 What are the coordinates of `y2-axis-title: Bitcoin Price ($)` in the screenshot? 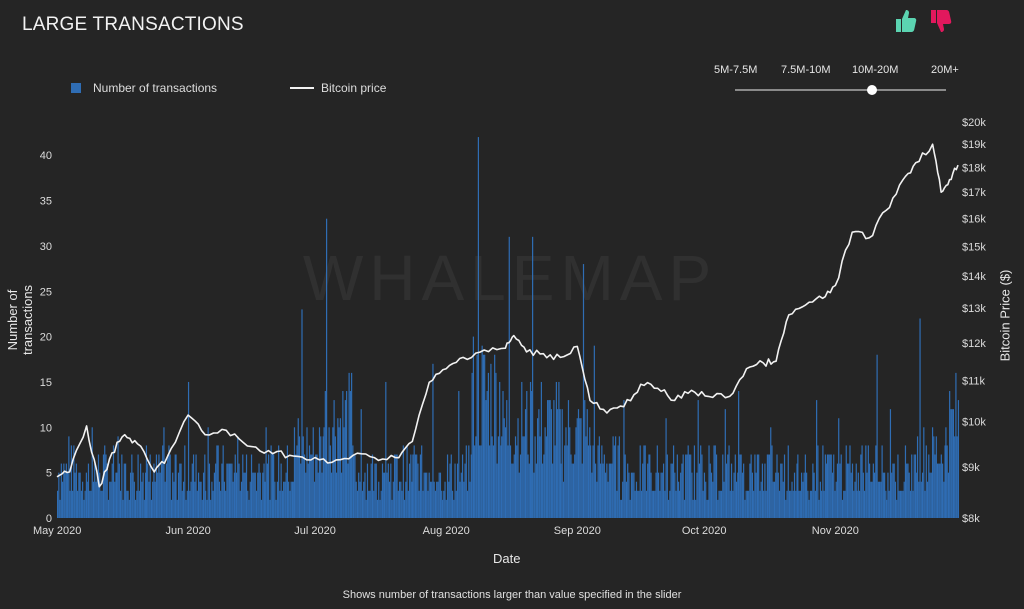 It's located at (1005, 315).